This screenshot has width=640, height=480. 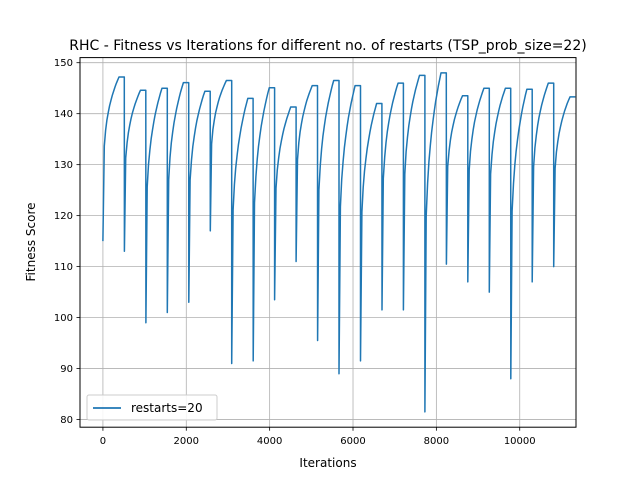 I want to click on y-tick-label: 140, so click(x=63, y=114).